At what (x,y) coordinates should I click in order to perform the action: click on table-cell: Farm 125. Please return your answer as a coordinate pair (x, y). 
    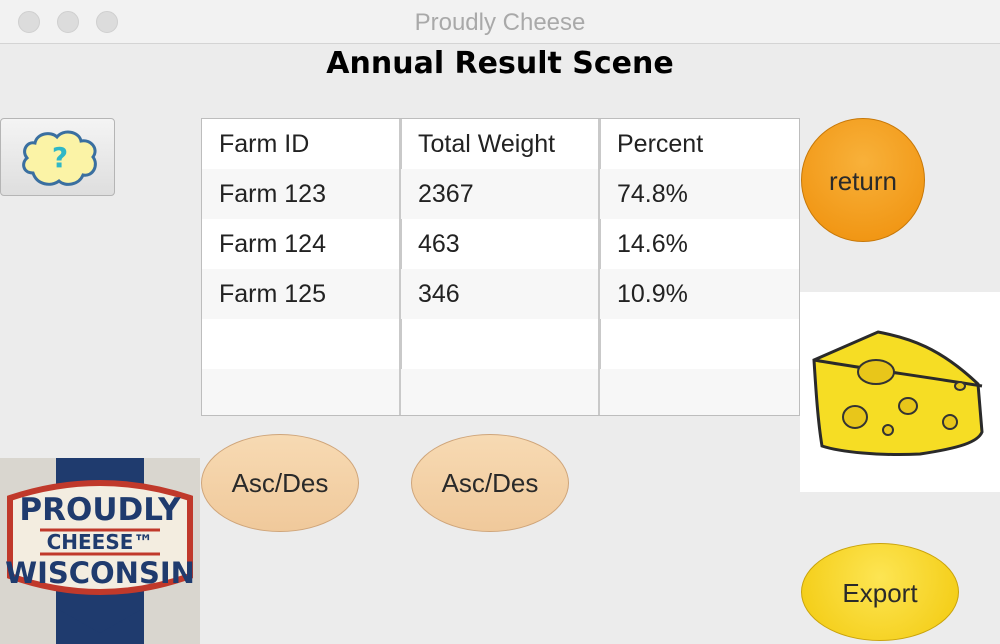
    Looking at the image, I should click on (300, 294).